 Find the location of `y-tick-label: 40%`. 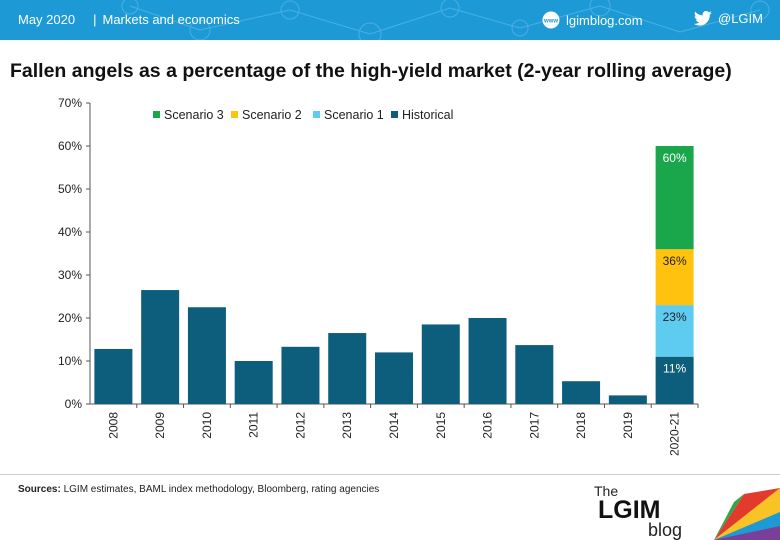

y-tick-label: 40% is located at coordinates (70, 232).